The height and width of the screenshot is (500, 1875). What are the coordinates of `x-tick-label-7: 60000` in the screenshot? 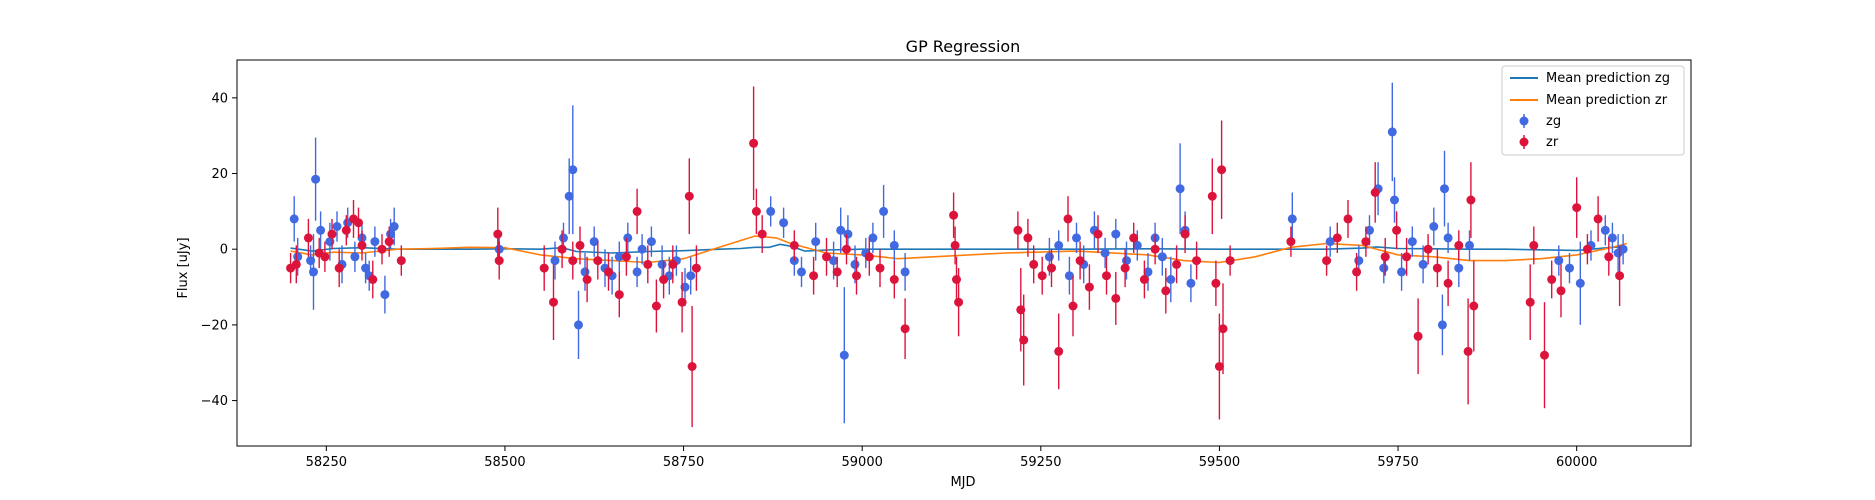 It's located at (1576, 462).